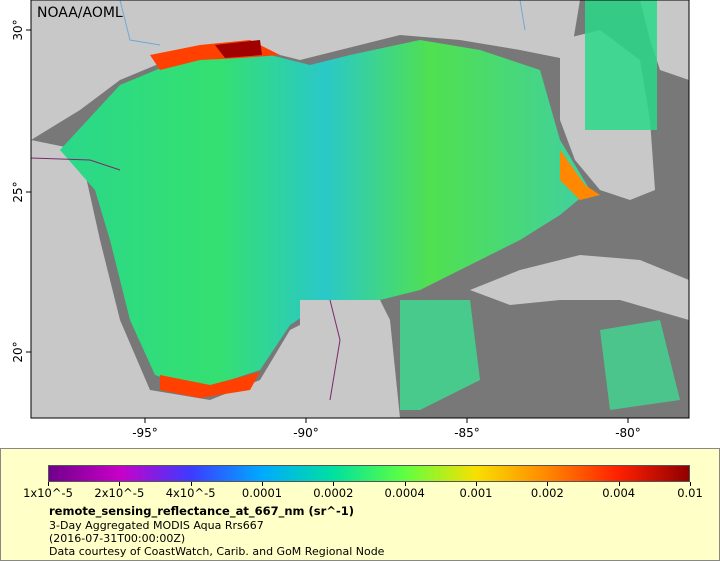 This screenshot has width=720, height=561. What do you see at coordinates (18, 191) in the screenshot?
I see `lat-tick-label: 25°` at bounding box center [18, 191].